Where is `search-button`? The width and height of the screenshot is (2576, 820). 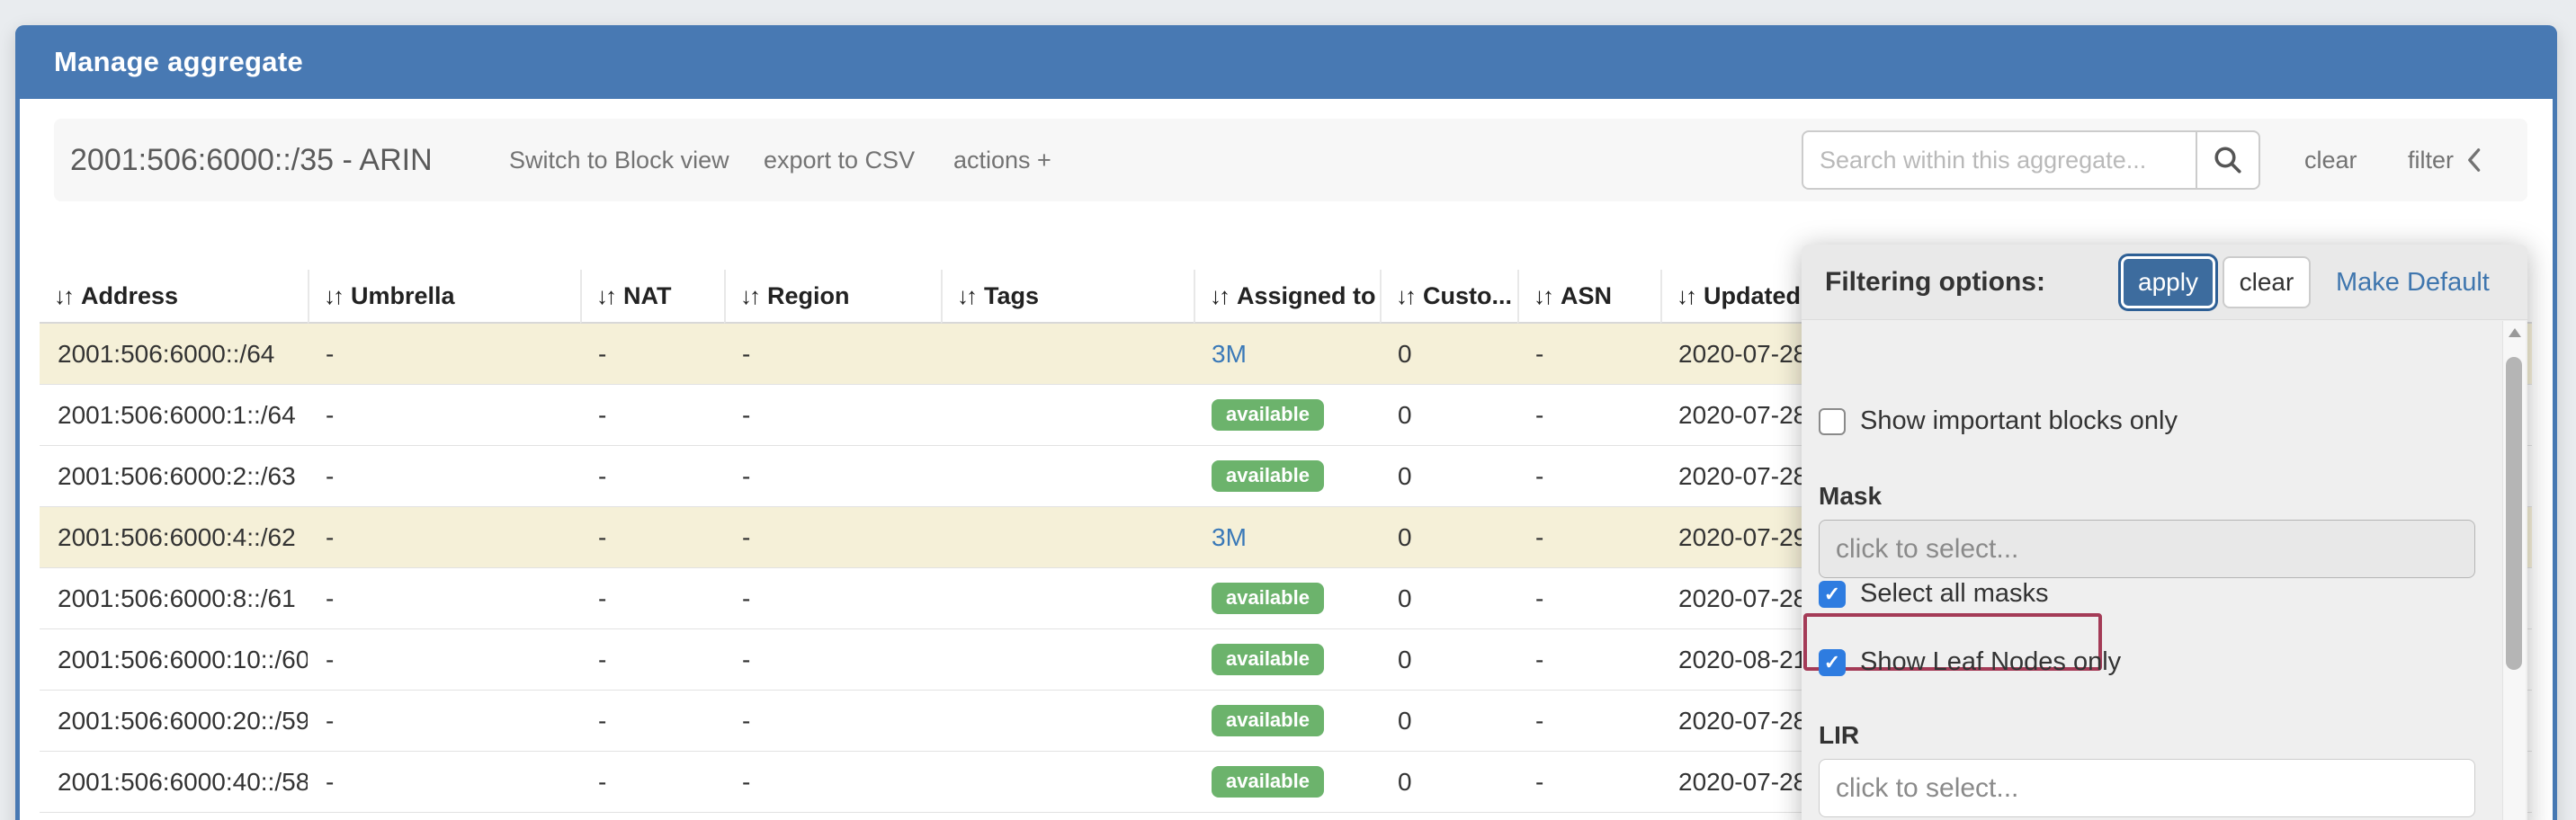
search-button is located at coordinates (2228, 160).